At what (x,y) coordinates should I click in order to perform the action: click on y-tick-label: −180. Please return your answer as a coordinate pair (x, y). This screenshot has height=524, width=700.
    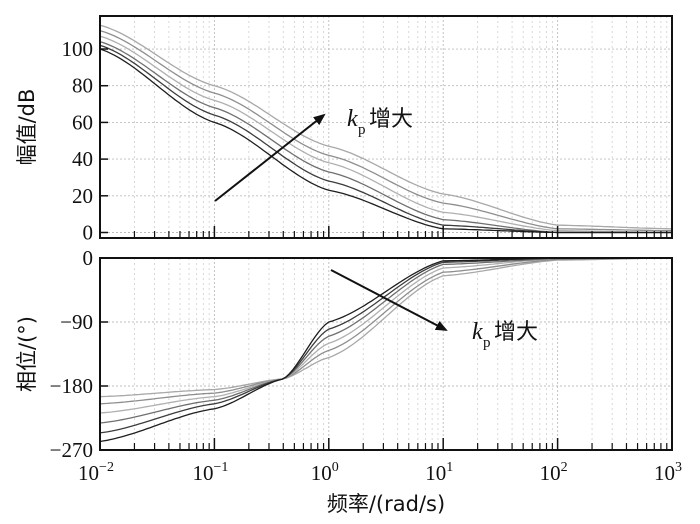
    Looking at the image, I should click on (71, 386).